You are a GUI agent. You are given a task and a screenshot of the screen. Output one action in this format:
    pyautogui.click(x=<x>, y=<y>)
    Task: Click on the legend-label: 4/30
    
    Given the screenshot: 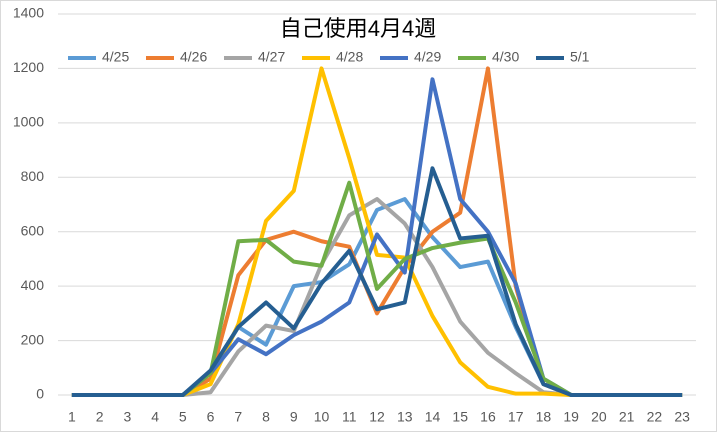 What is the action you would take?
    pyautogui.click(x=505, y=57)
    